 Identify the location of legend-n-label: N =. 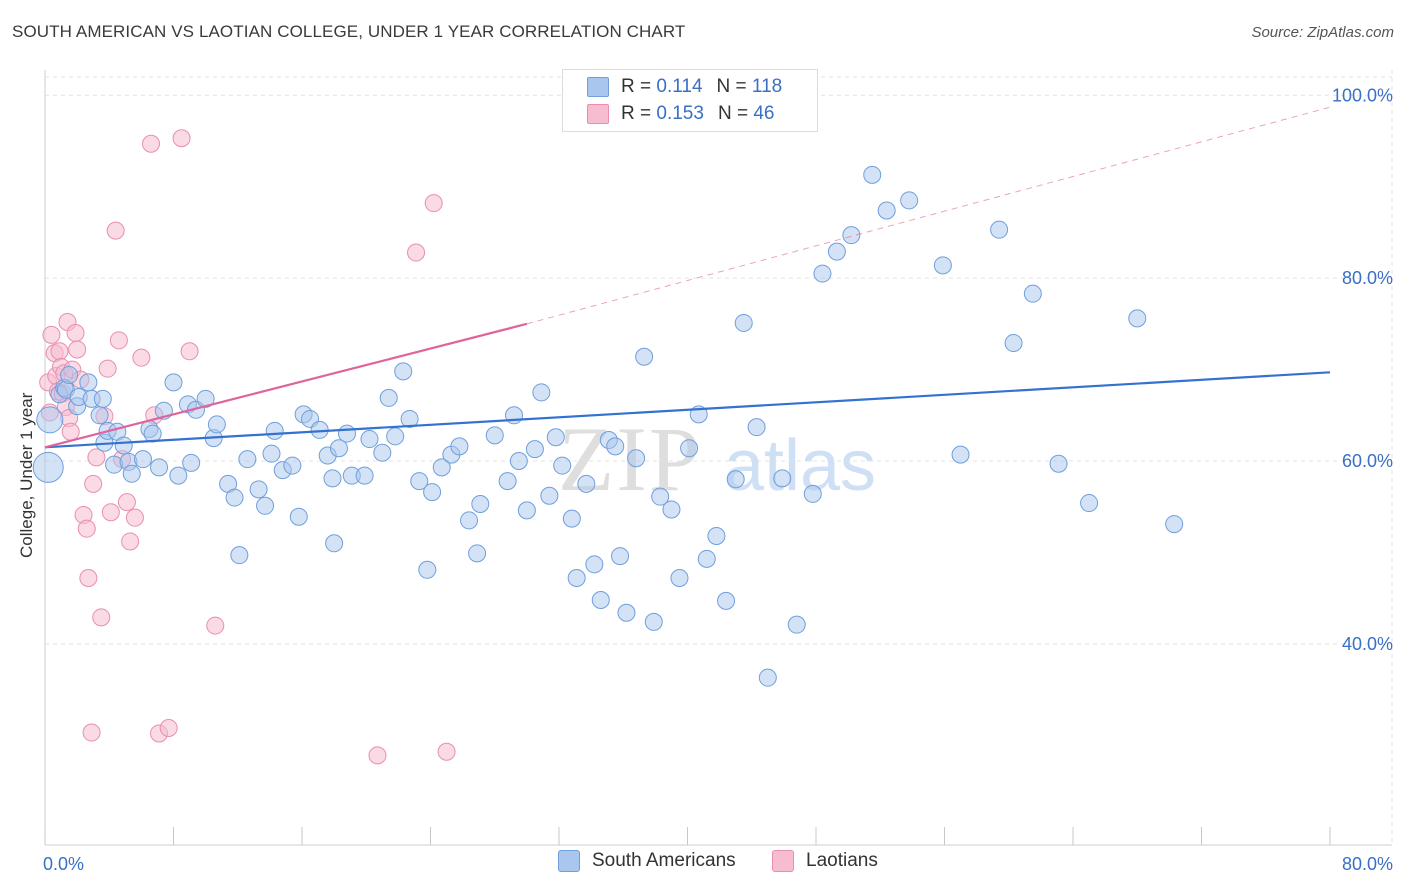
(733, 113).